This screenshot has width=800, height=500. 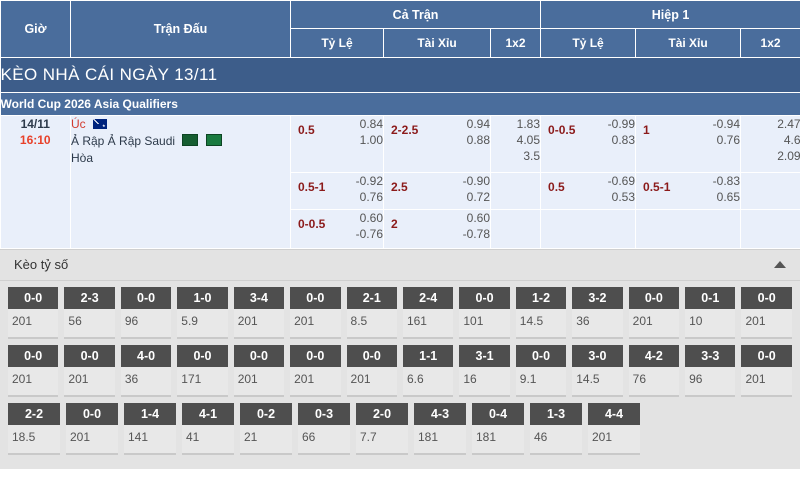 What do you see at coordinates (428, 313) in the screenshot?
I see `score-odd-card: 2-4 161` at bounding box center [428, 313].